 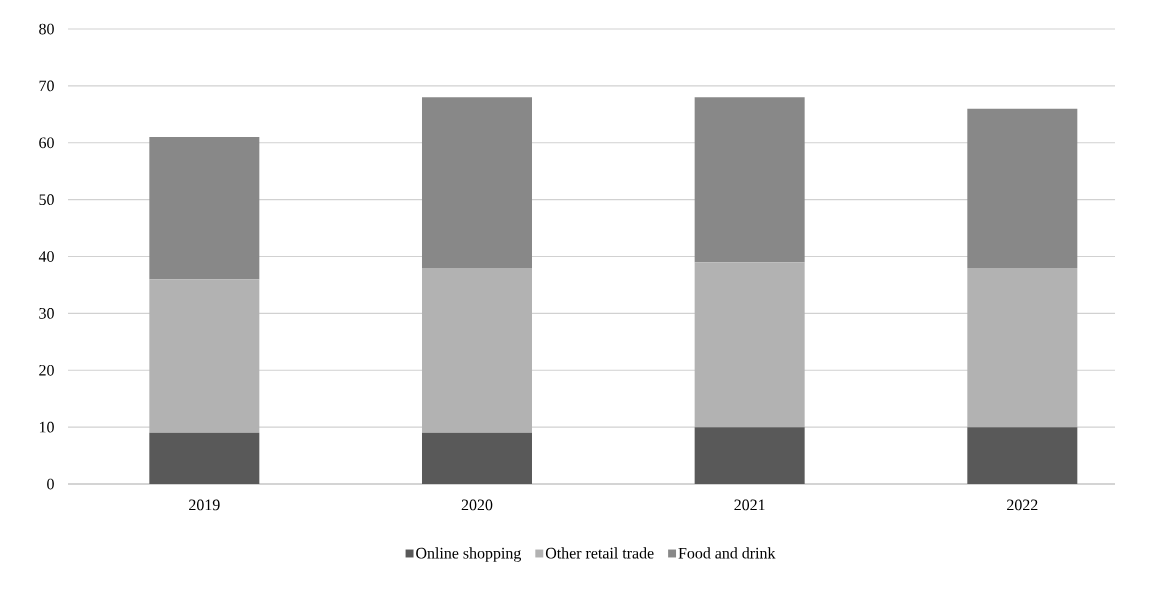 What do you see at coordinates (469, 554) in the screenshot?
I see `legend-label: Online shopping` at bounding box center [469, 554].